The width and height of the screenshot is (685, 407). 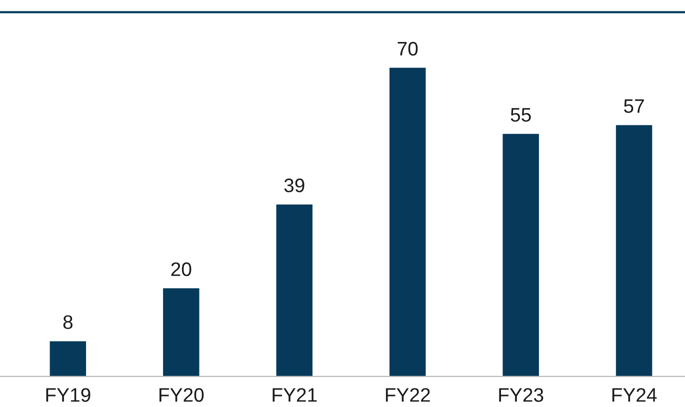 What do you see at coordinates (67, 322) in the screenshot?
I see `data-label: 8` at bounding box center [67, 322].